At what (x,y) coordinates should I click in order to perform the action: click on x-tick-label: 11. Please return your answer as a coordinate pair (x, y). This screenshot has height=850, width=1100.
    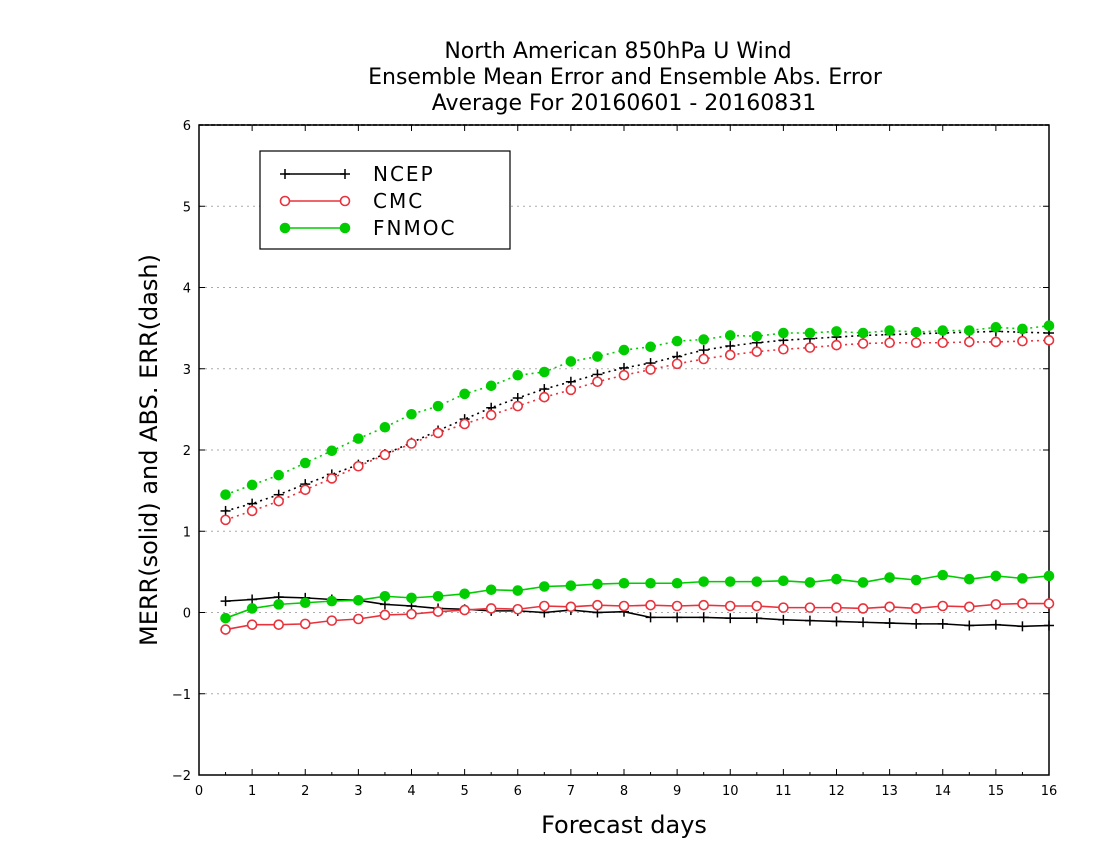
    Looking at the image, I should click on (783, 791).